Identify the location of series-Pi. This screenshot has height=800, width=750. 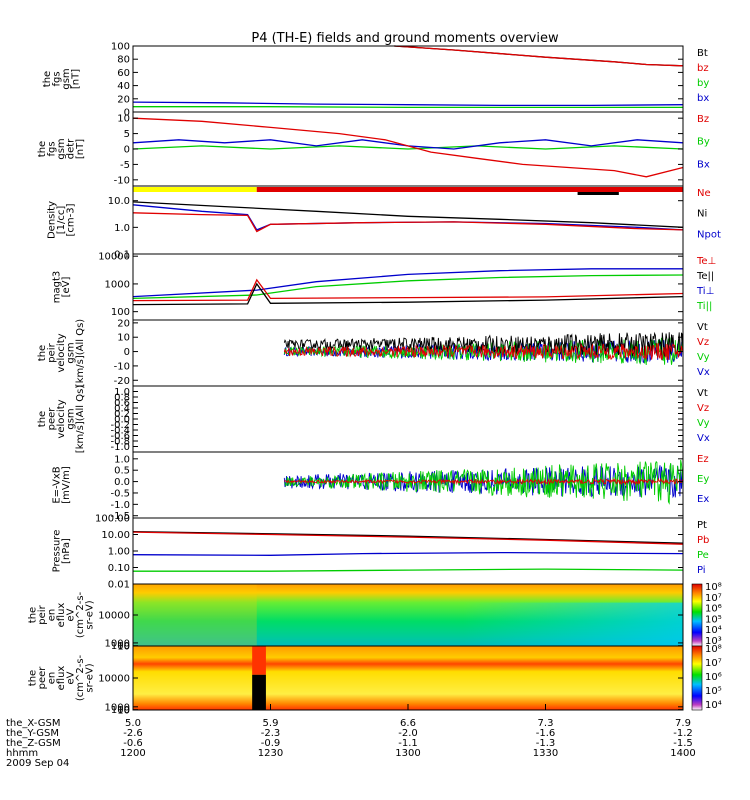
(408, 553).